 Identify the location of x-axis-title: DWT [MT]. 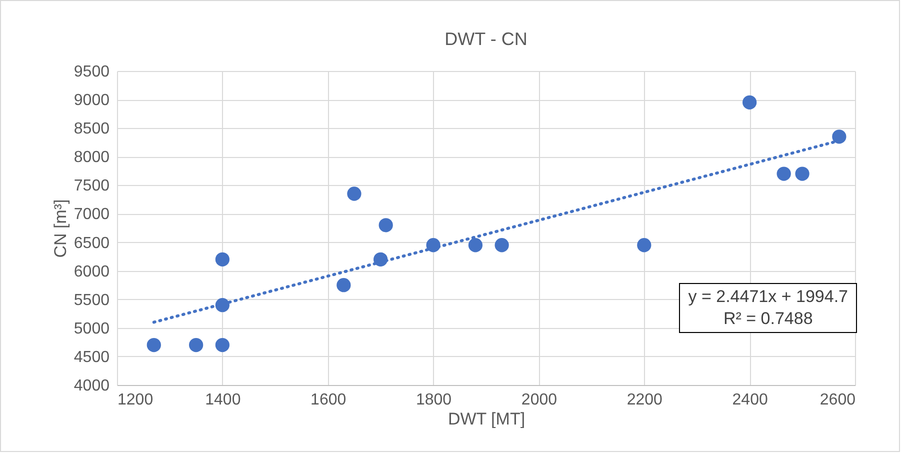
(487, 419).